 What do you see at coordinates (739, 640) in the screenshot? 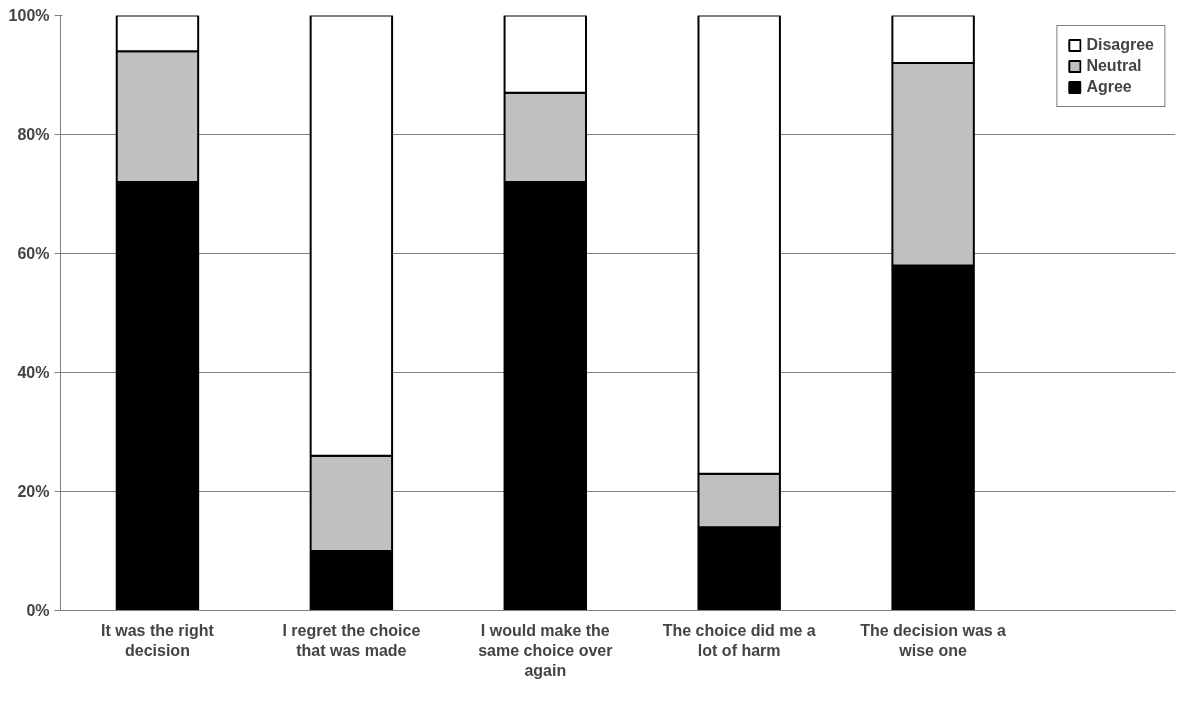
I see `x-tick-label: The choice did me a lot of harm` at bounding box center [739, 640].